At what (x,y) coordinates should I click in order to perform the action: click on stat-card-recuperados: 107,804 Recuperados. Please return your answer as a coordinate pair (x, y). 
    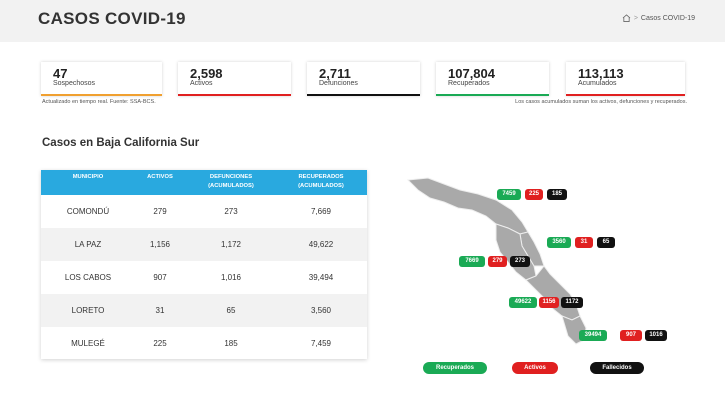
    Looking at the image, I should click on (492, 79).